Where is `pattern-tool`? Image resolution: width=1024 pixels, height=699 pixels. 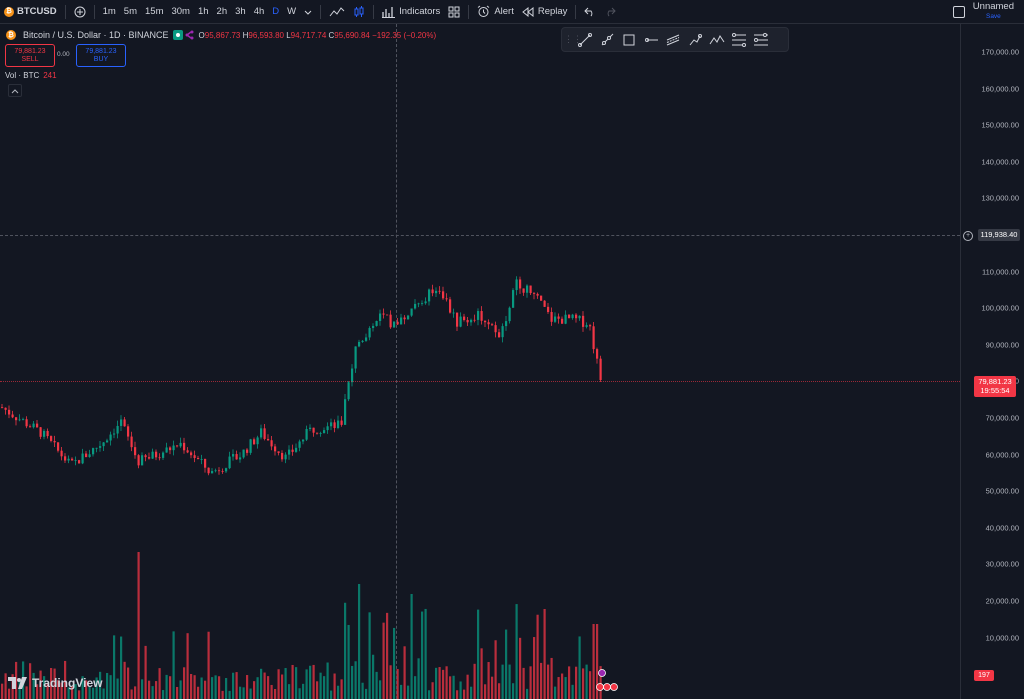
pattern-tool is located at coordinates (717, 40).